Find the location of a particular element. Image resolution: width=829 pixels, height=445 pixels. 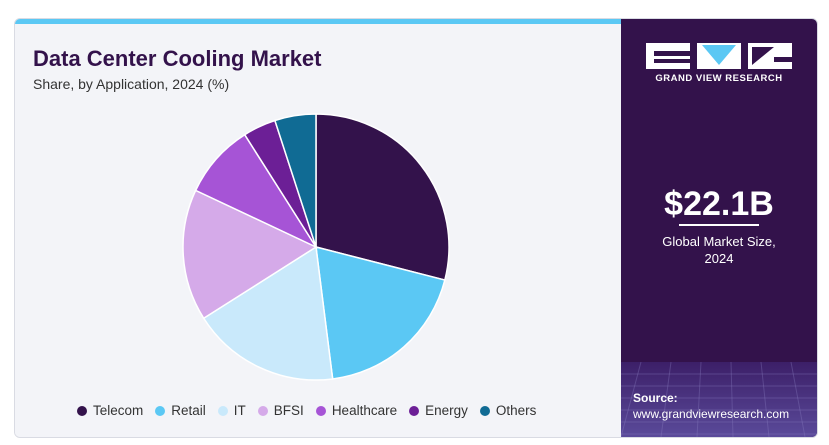

source-label: Source: is located at coordinates (655, 398).